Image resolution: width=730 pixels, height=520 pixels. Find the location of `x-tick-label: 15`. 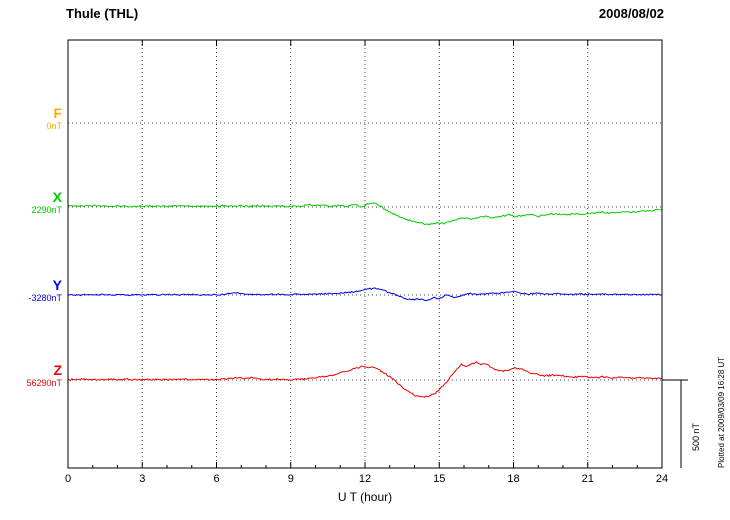

x-tick-label: 15 is located at coordinates (439, 479).